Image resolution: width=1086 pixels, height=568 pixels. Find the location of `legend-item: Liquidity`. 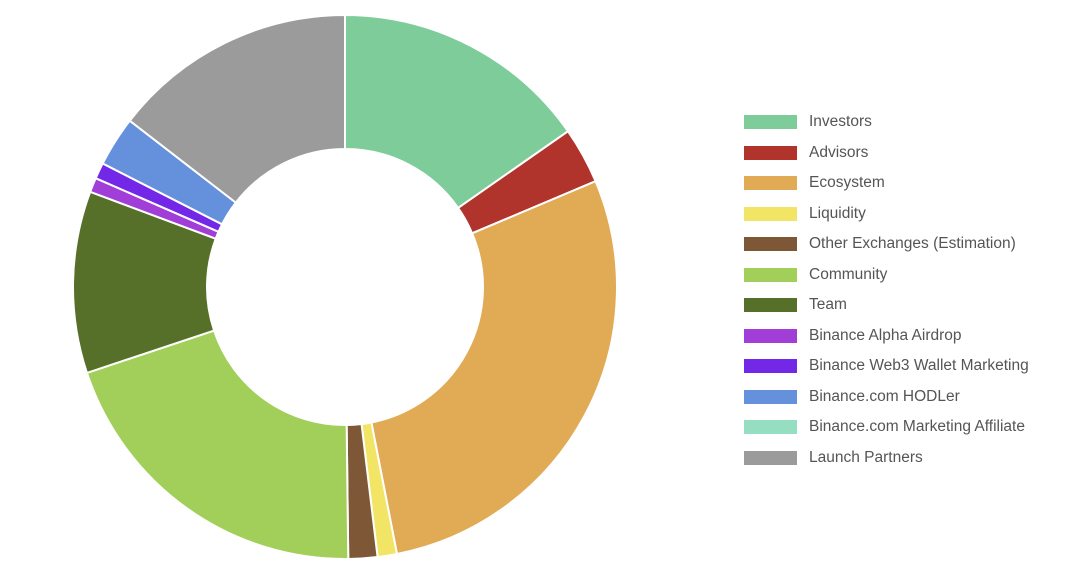

legend-item: Liquidity is located at coordinates (911, 214).